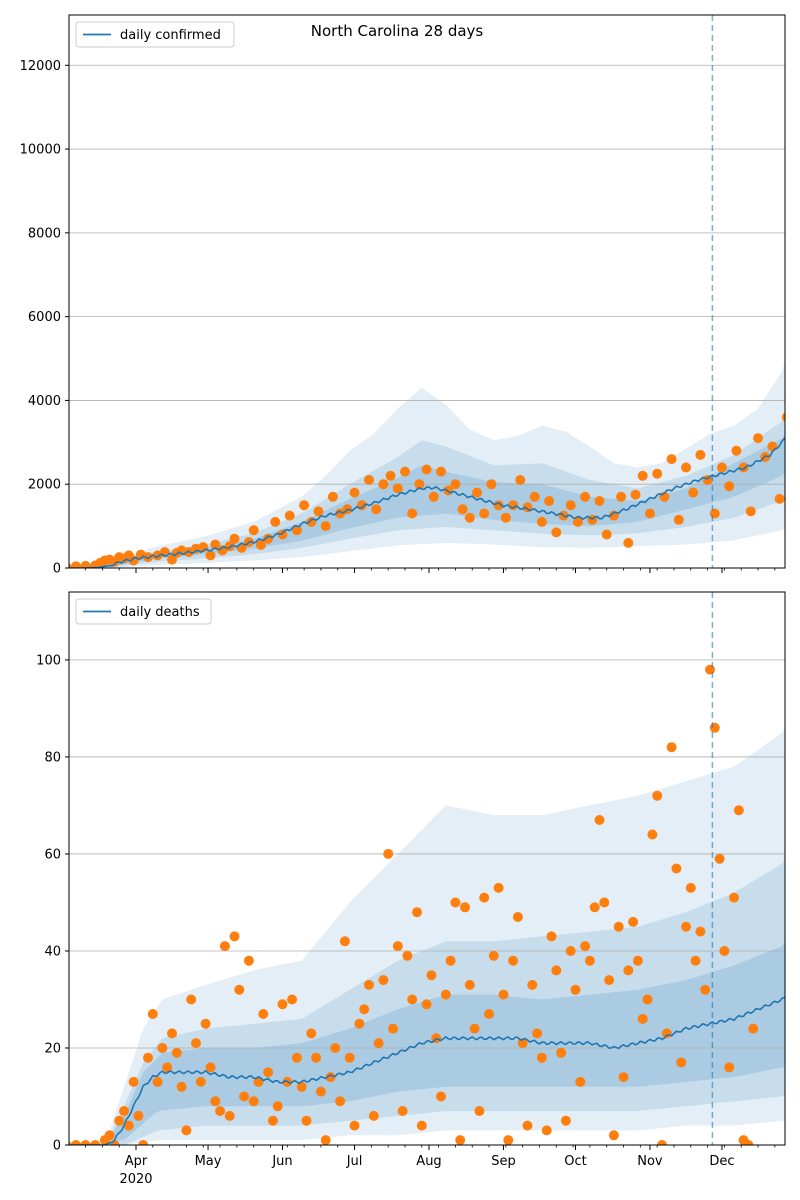 The height and width of the screenshot is (1200, 800). Describe the element at coordinates (44, 233) in the screenshot. I see `confirmed-ytick-label: 8000` at that location.